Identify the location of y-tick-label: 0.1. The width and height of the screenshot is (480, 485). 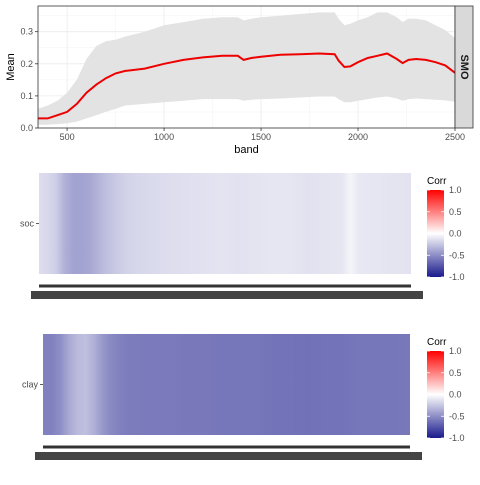
(26, 96).